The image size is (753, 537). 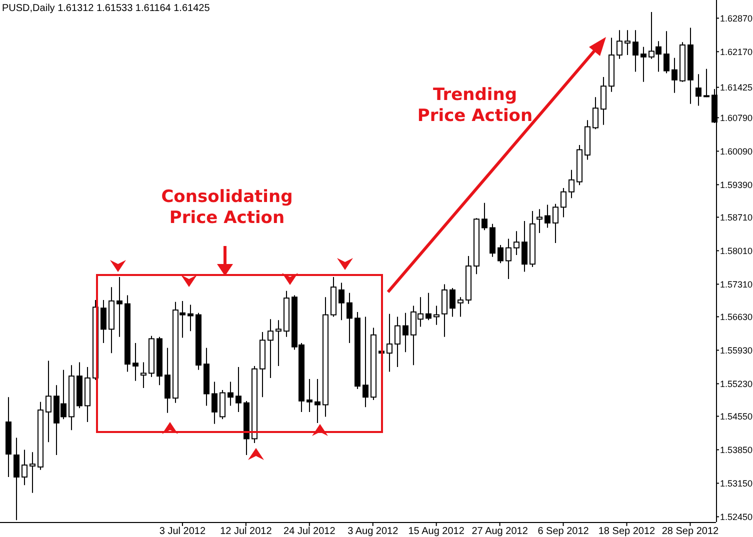 I want to click on y-tick-label: 1.54550, so click(x=736, y=416).